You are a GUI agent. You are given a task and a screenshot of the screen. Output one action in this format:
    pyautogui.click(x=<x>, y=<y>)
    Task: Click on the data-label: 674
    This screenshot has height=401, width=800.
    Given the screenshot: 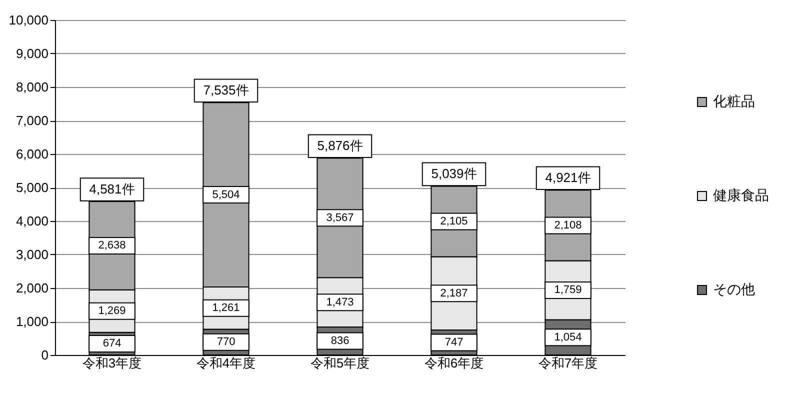 What is the action you would take?
    pyautogui.click(x=112, y=344)
    